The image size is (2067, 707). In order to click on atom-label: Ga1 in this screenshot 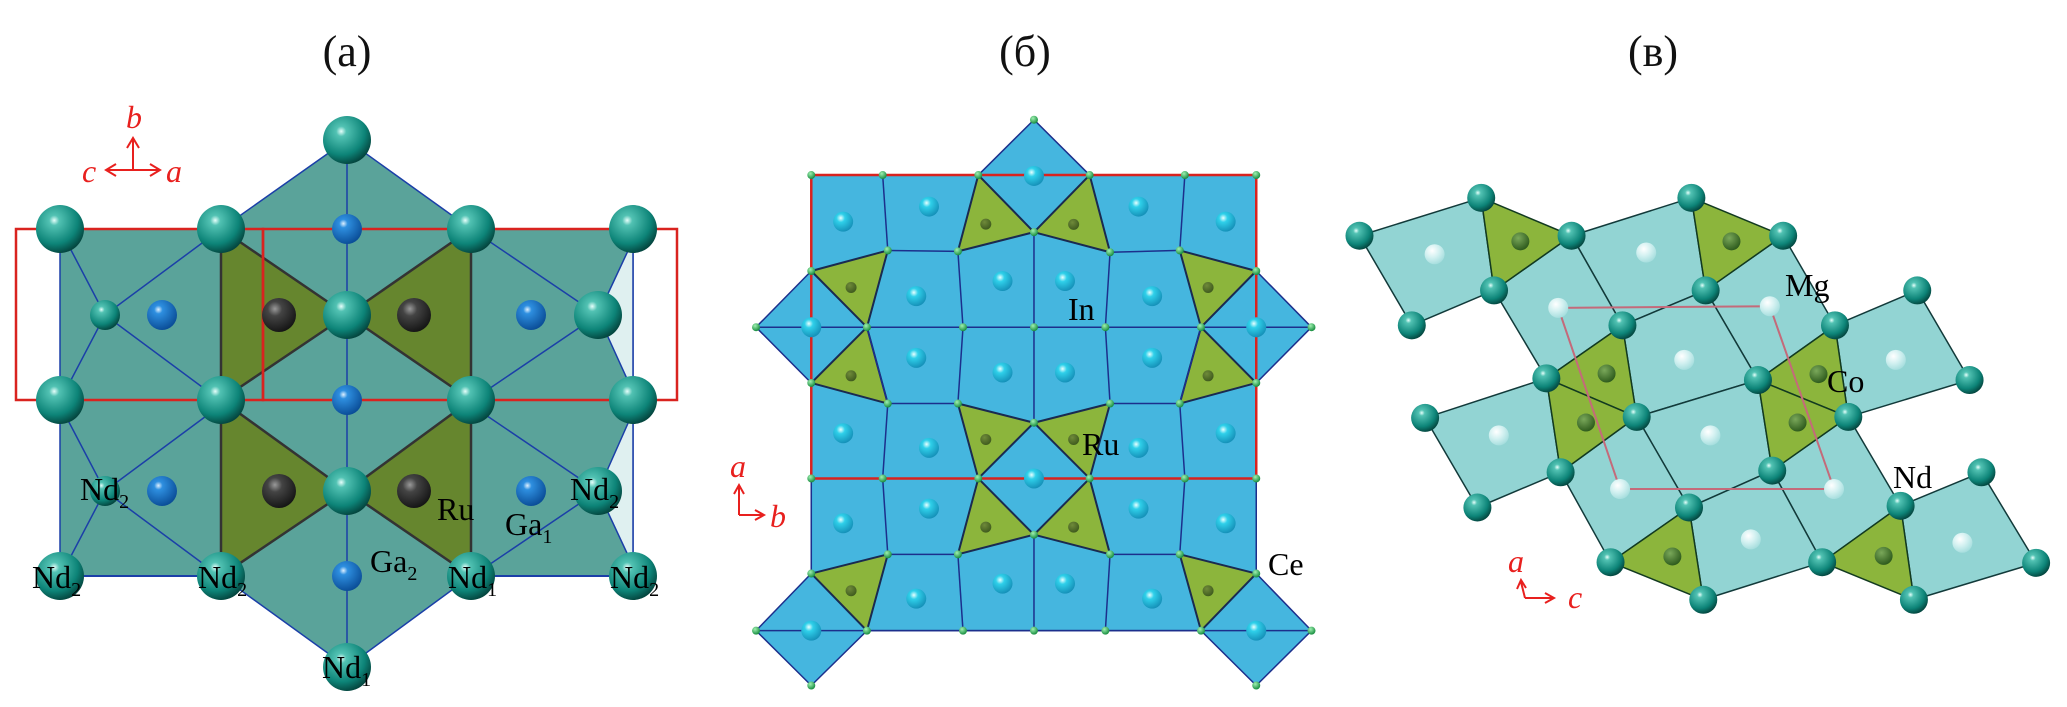, I will do `click(528, 527)`.